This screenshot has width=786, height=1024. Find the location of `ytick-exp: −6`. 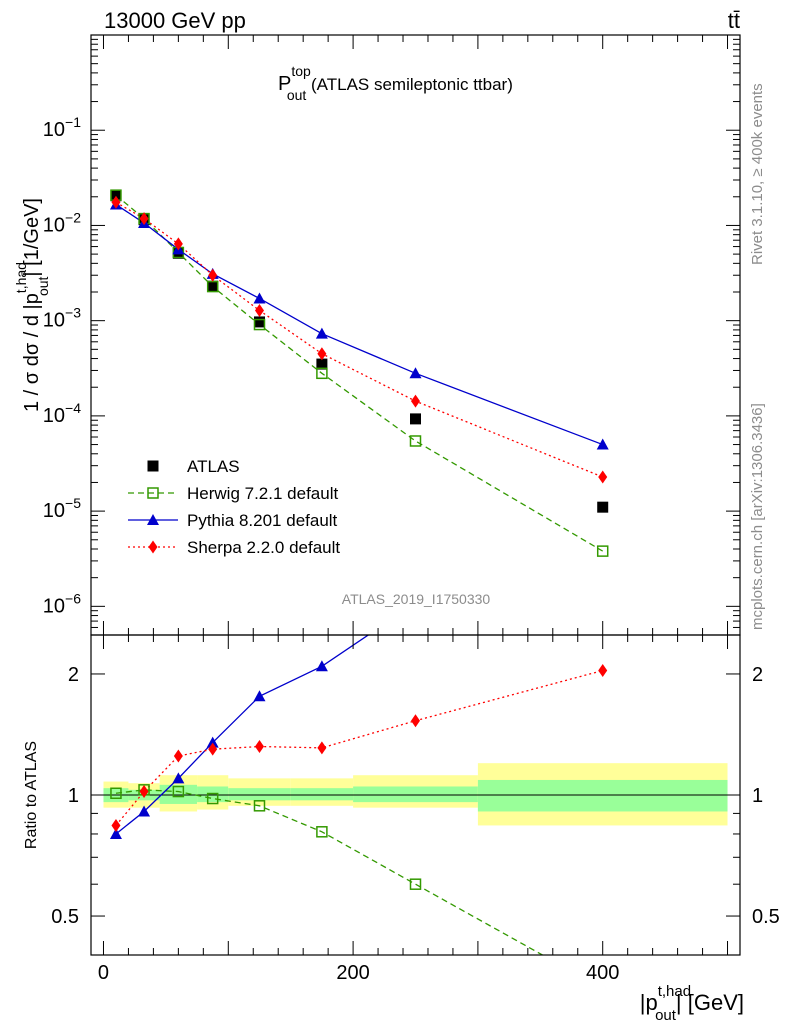

ytick-exp: −6 is located at coordinates (73, 598).